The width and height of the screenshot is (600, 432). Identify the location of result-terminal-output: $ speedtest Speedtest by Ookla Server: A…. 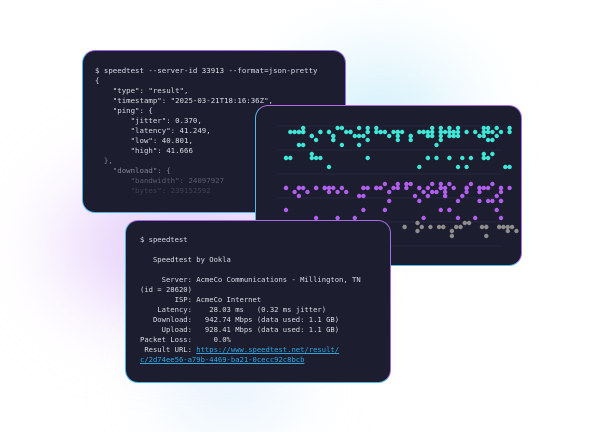
(258, 293).